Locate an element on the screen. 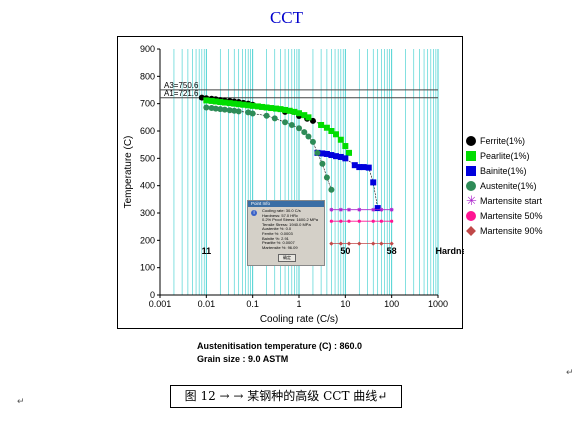 This screenshot has width=573, height=422. y-tick-label: 700 is located at coordinates (147, 104).